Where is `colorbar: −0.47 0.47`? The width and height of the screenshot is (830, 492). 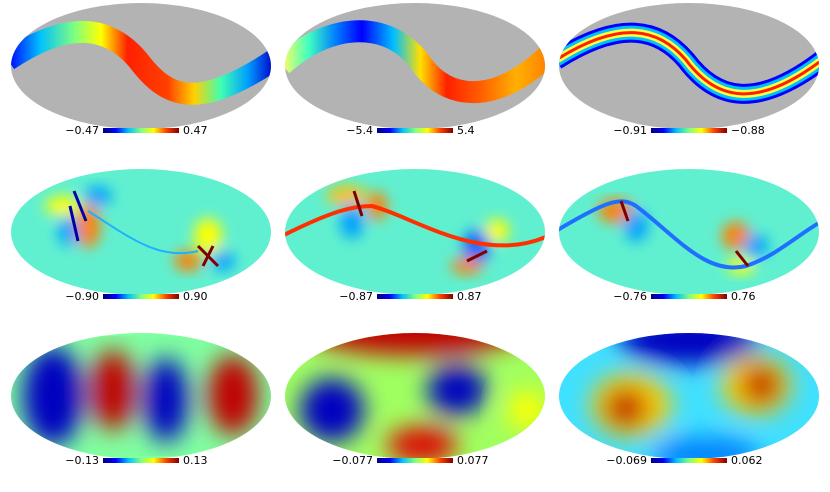 colorbar: −0.47 0.47 is located at coordinates (141, 132).